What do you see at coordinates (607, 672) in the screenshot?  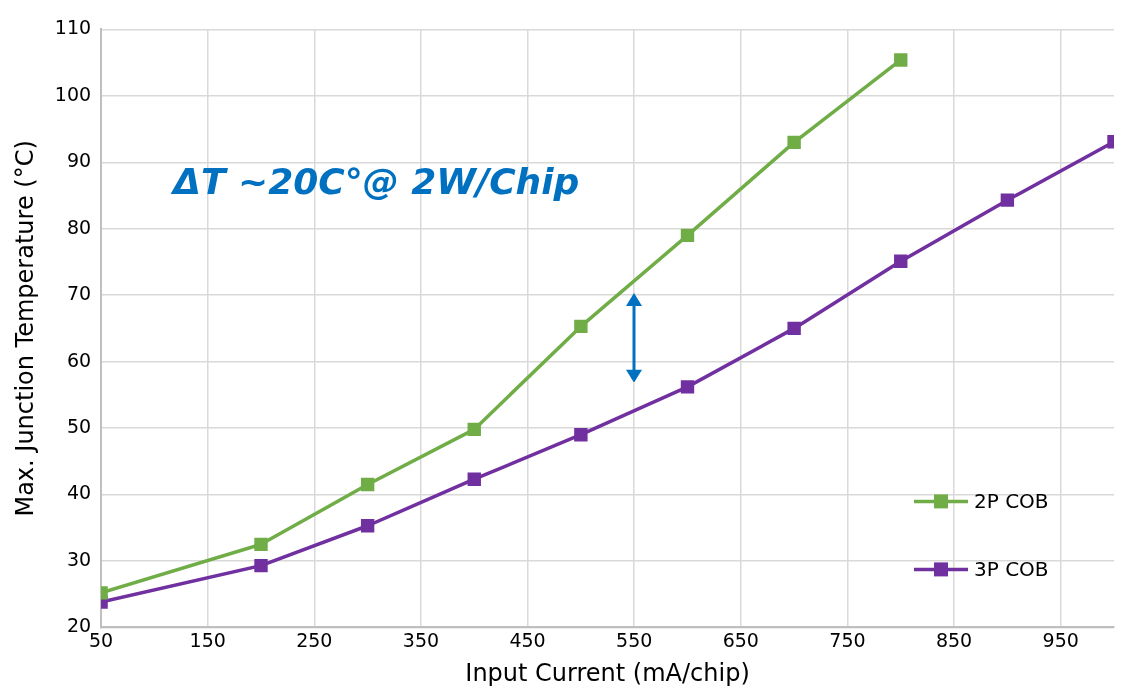 I see `x-axis-title: Input Current (mA/chip)` at bounding box center [607, 672].